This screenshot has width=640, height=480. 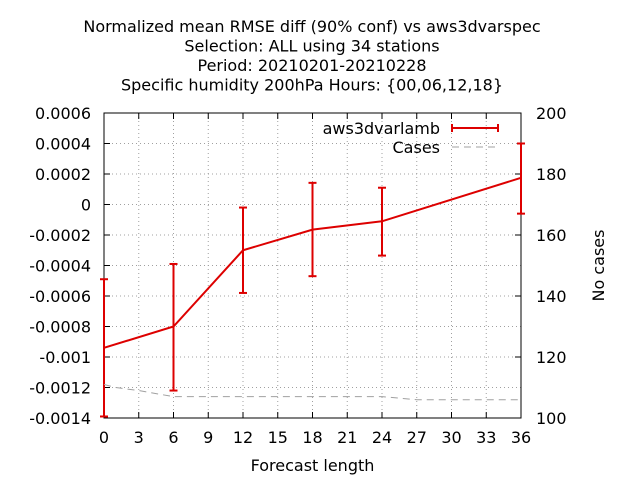 I want to click on series-line-cases, so click(x=312, y=392).